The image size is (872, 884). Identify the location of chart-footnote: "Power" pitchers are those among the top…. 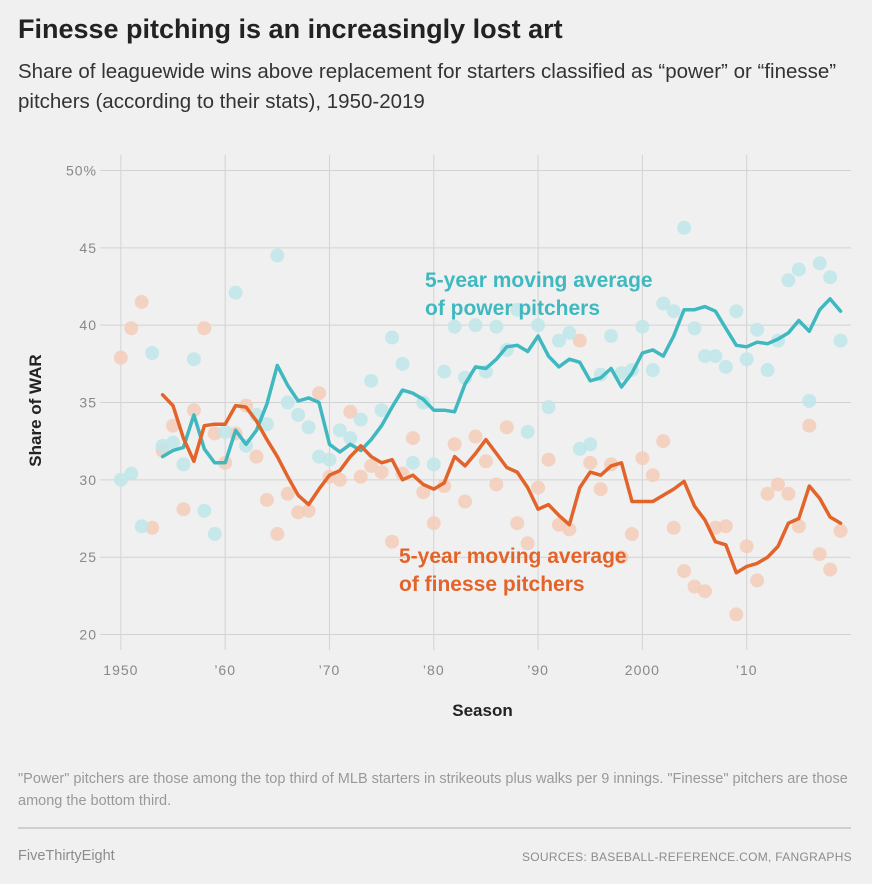
(433, 790).